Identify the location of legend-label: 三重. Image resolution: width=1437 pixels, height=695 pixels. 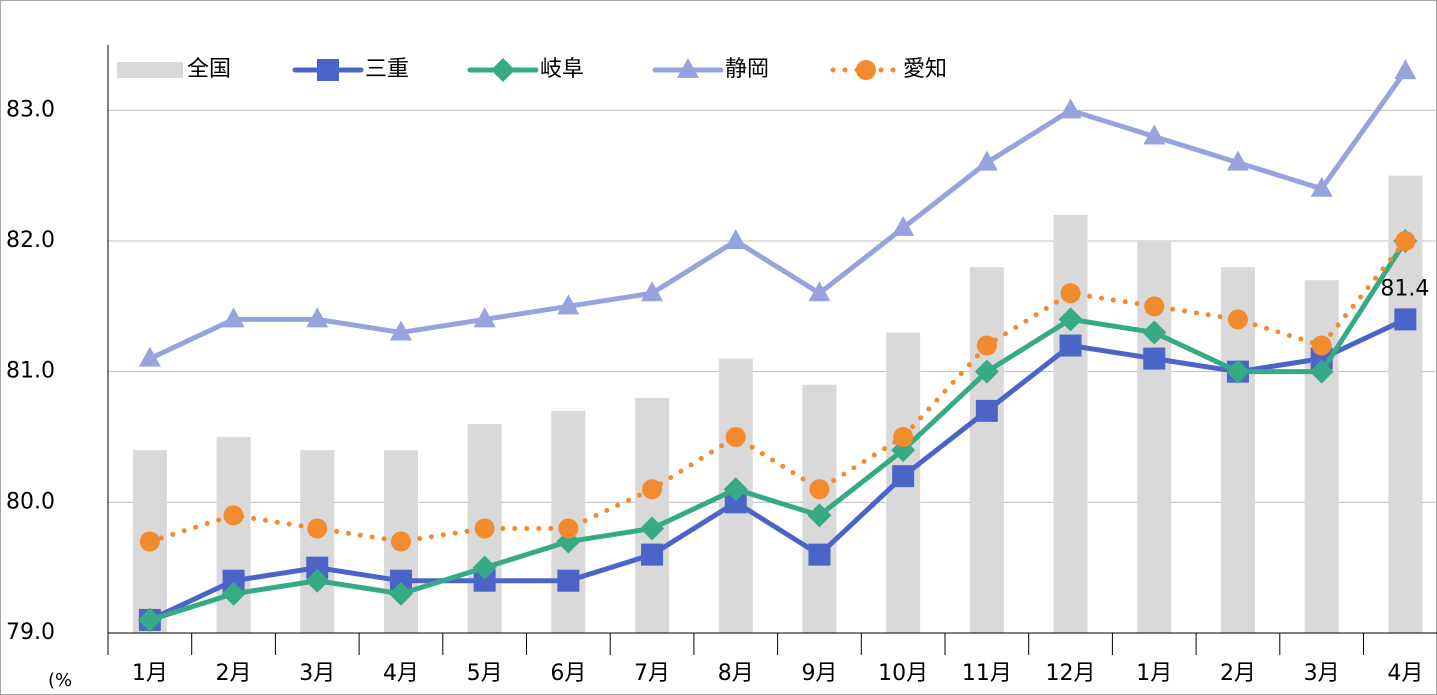
(387, 69).